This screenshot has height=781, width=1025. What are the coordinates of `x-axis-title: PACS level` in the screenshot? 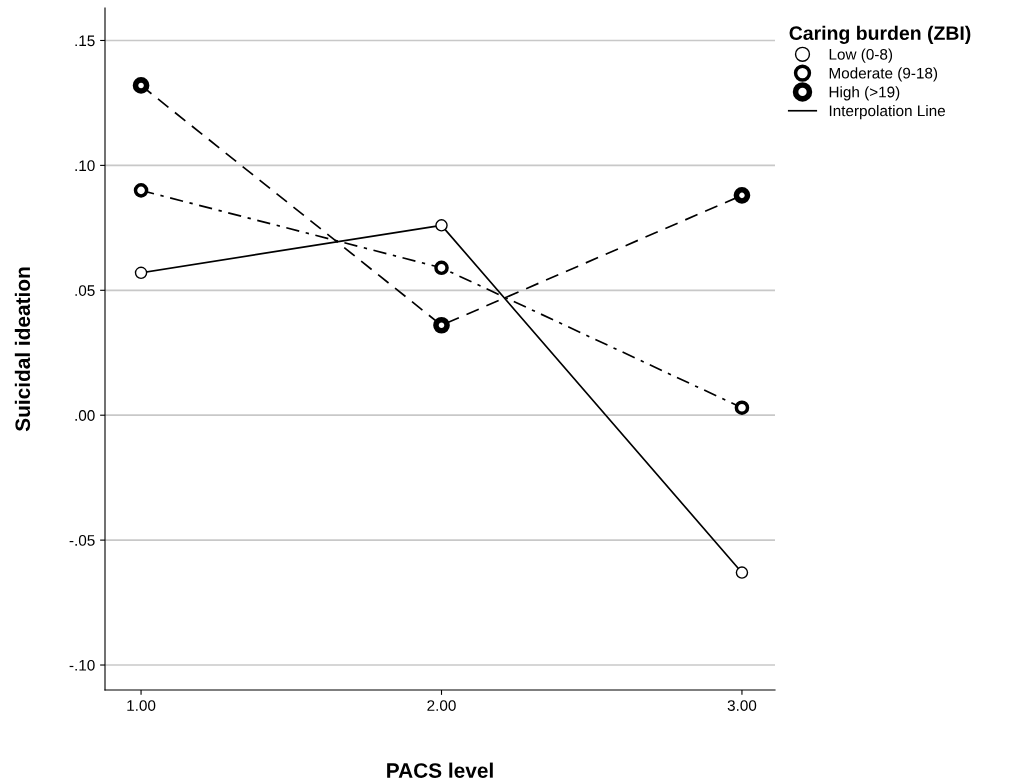 It's located at (440, 770).